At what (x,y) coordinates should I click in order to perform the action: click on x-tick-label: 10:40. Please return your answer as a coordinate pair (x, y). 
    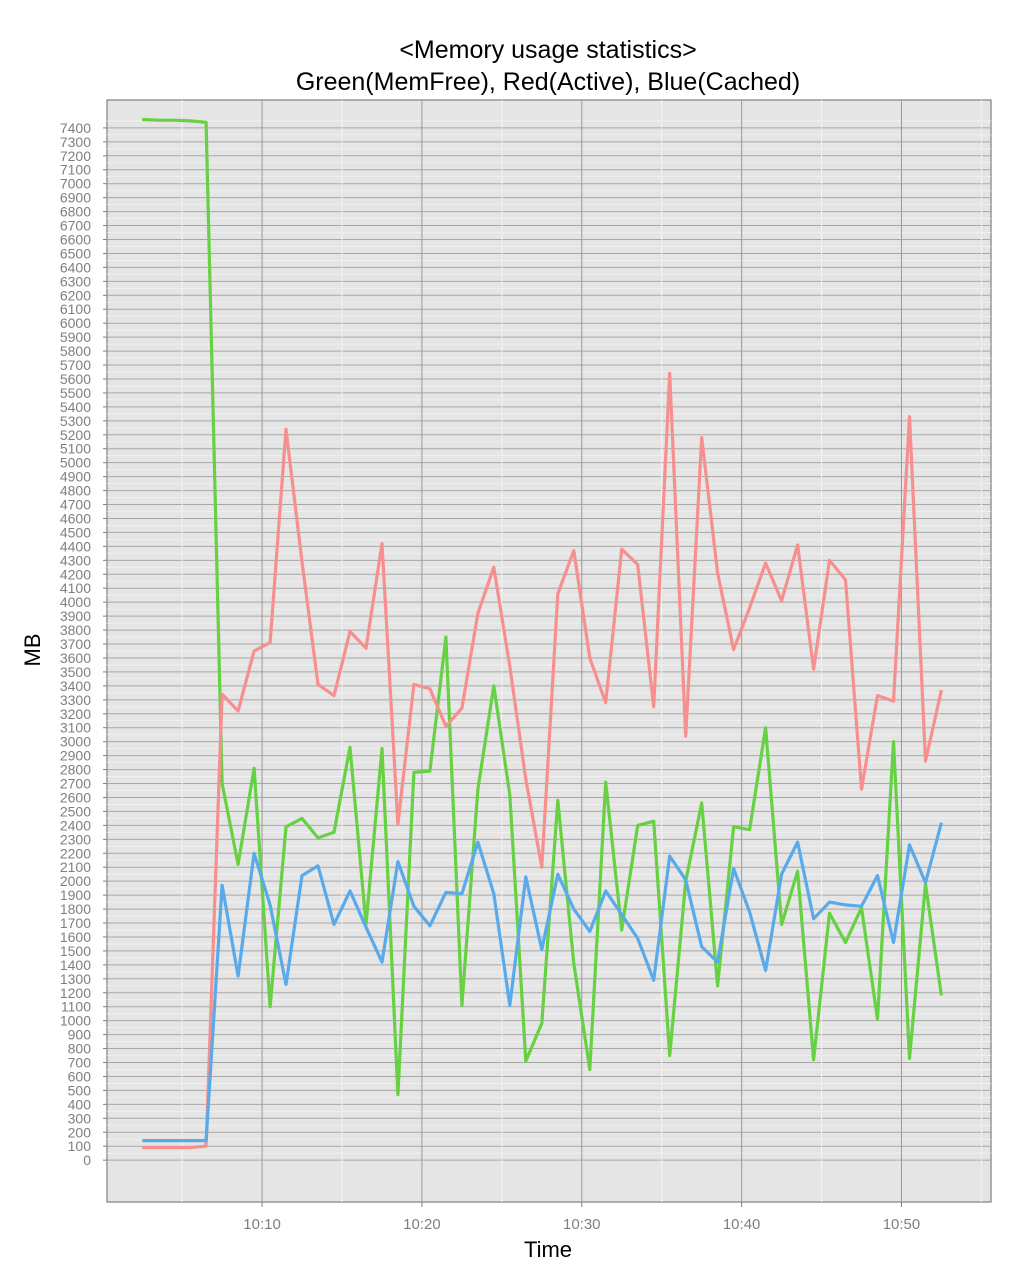
    Looking at the image, I should click on (742, 1224).